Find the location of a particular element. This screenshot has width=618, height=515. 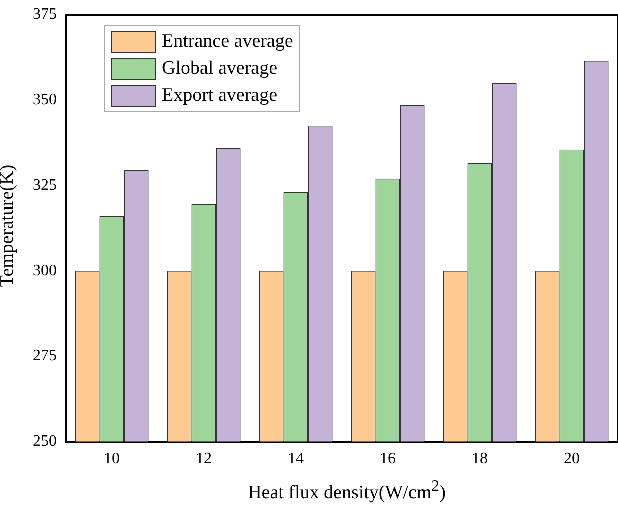

y-tick-label: 375 is located at coordinates (45, 15).